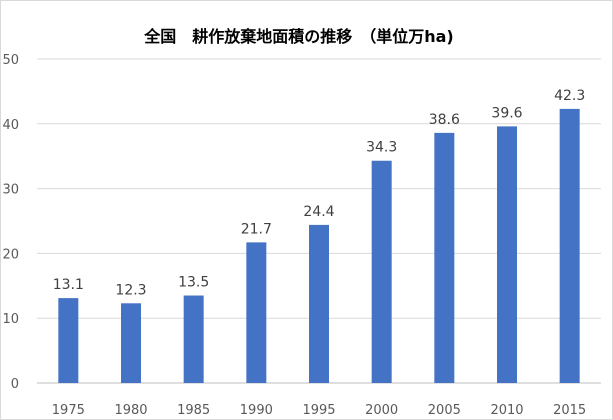 The width and height of the screenshot is (613, 420). I want to click on data-label: 13.1, so click(68, 285).